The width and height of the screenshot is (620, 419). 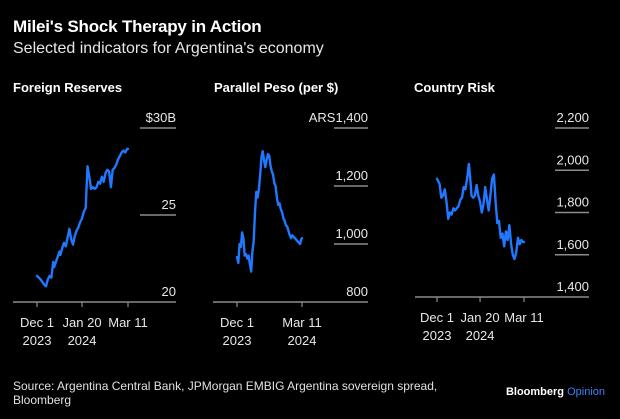 I want to click on panel-title-parallel-peso: Parallel Peso (per $), so click(x=276, y=87).